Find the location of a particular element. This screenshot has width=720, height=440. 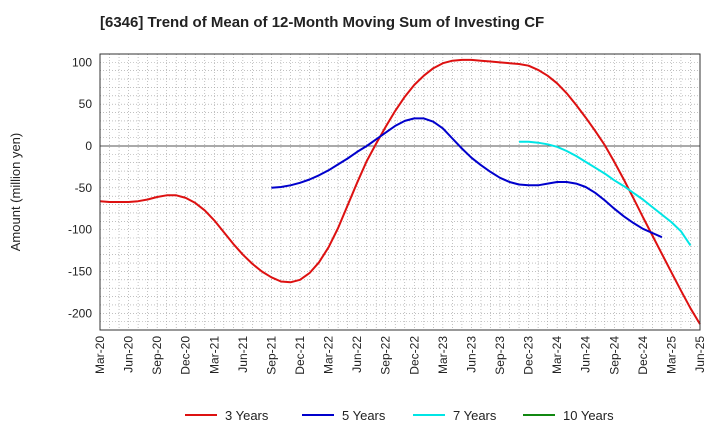

y-tick-label: -200 is located at coordinates (80, 313).